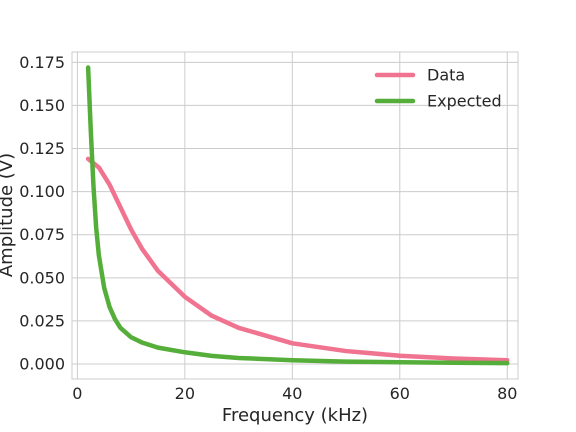 Image resolution: width=576 pixels, height=432 pixels. I want to click on y-tick-label: 0.125, so click(42, 148).